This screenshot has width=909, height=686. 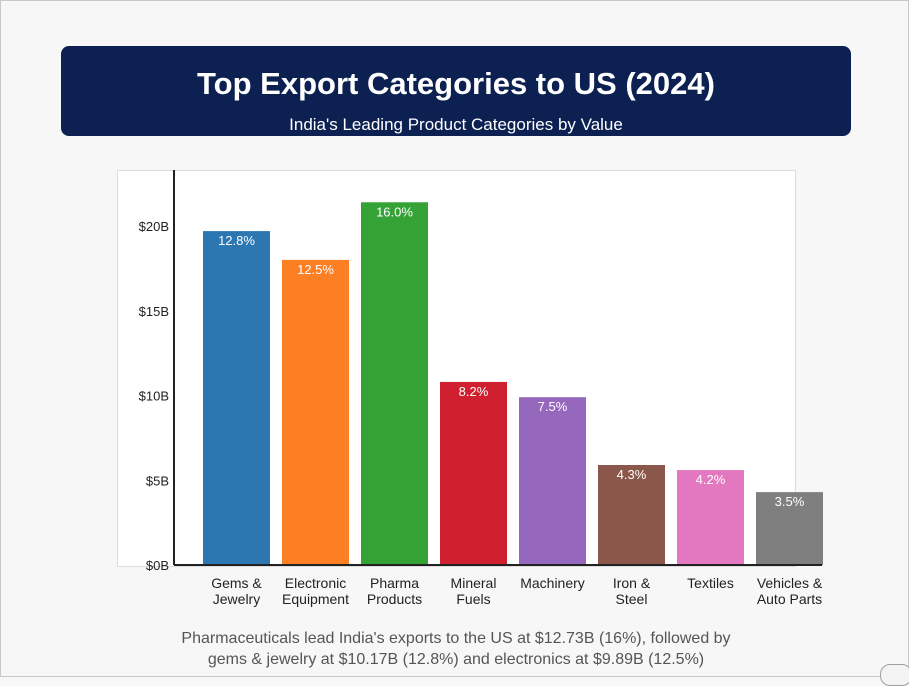 I want to click on x-tick-label-line: Machinery, so click(x=552, y=583).